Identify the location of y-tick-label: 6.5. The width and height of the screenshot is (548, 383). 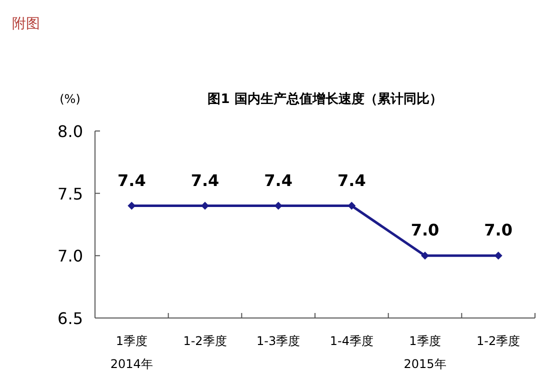
(70, 318).